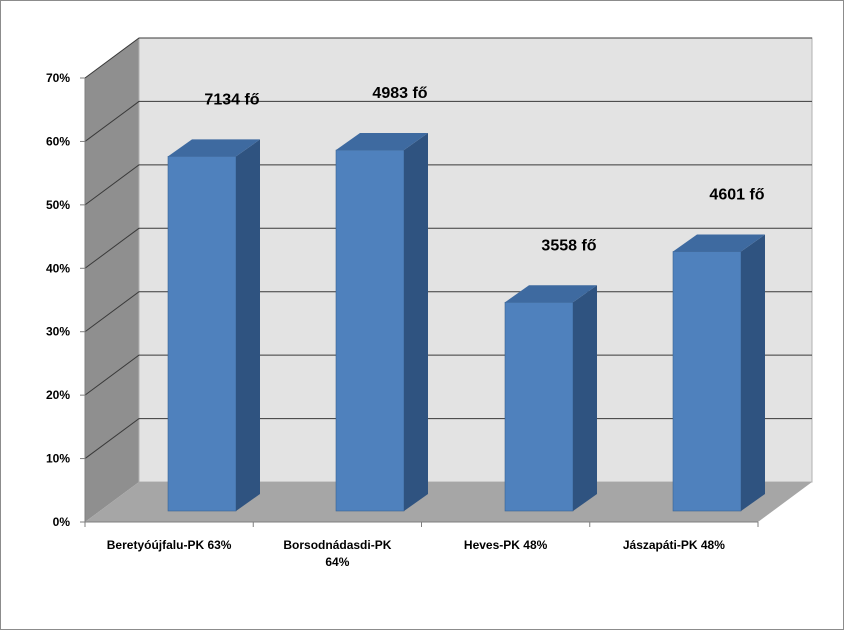 This screenshot has width=844, height=631. I want to click on y-tick-label: 20%, so click(58, 395).